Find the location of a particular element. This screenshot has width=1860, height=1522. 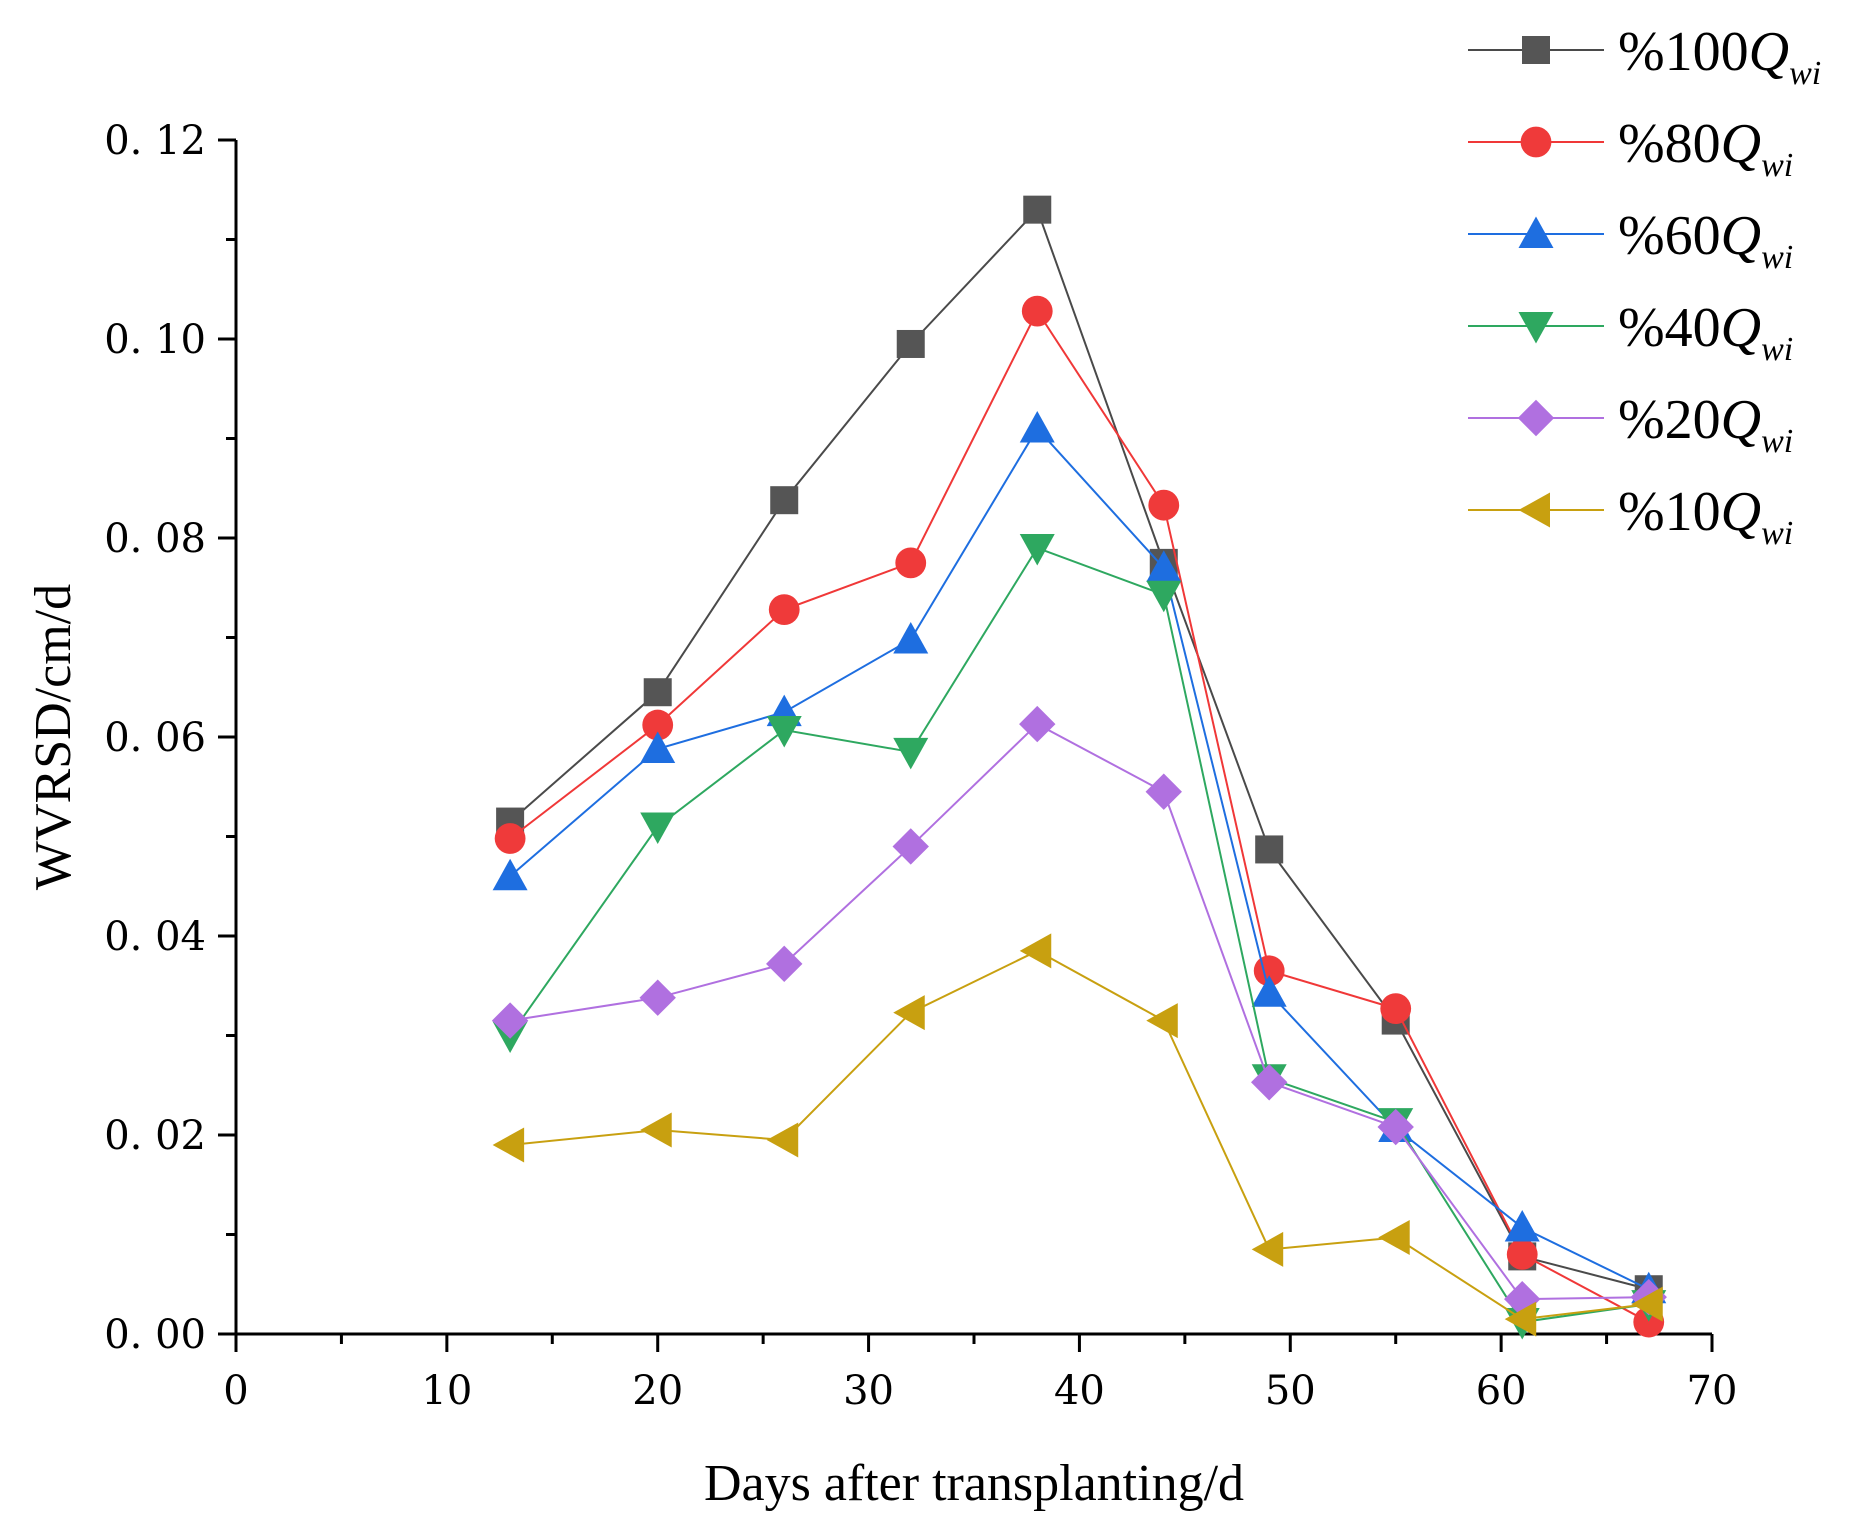

x-tick-label: 70 is located at coordinates (1712, 1391).